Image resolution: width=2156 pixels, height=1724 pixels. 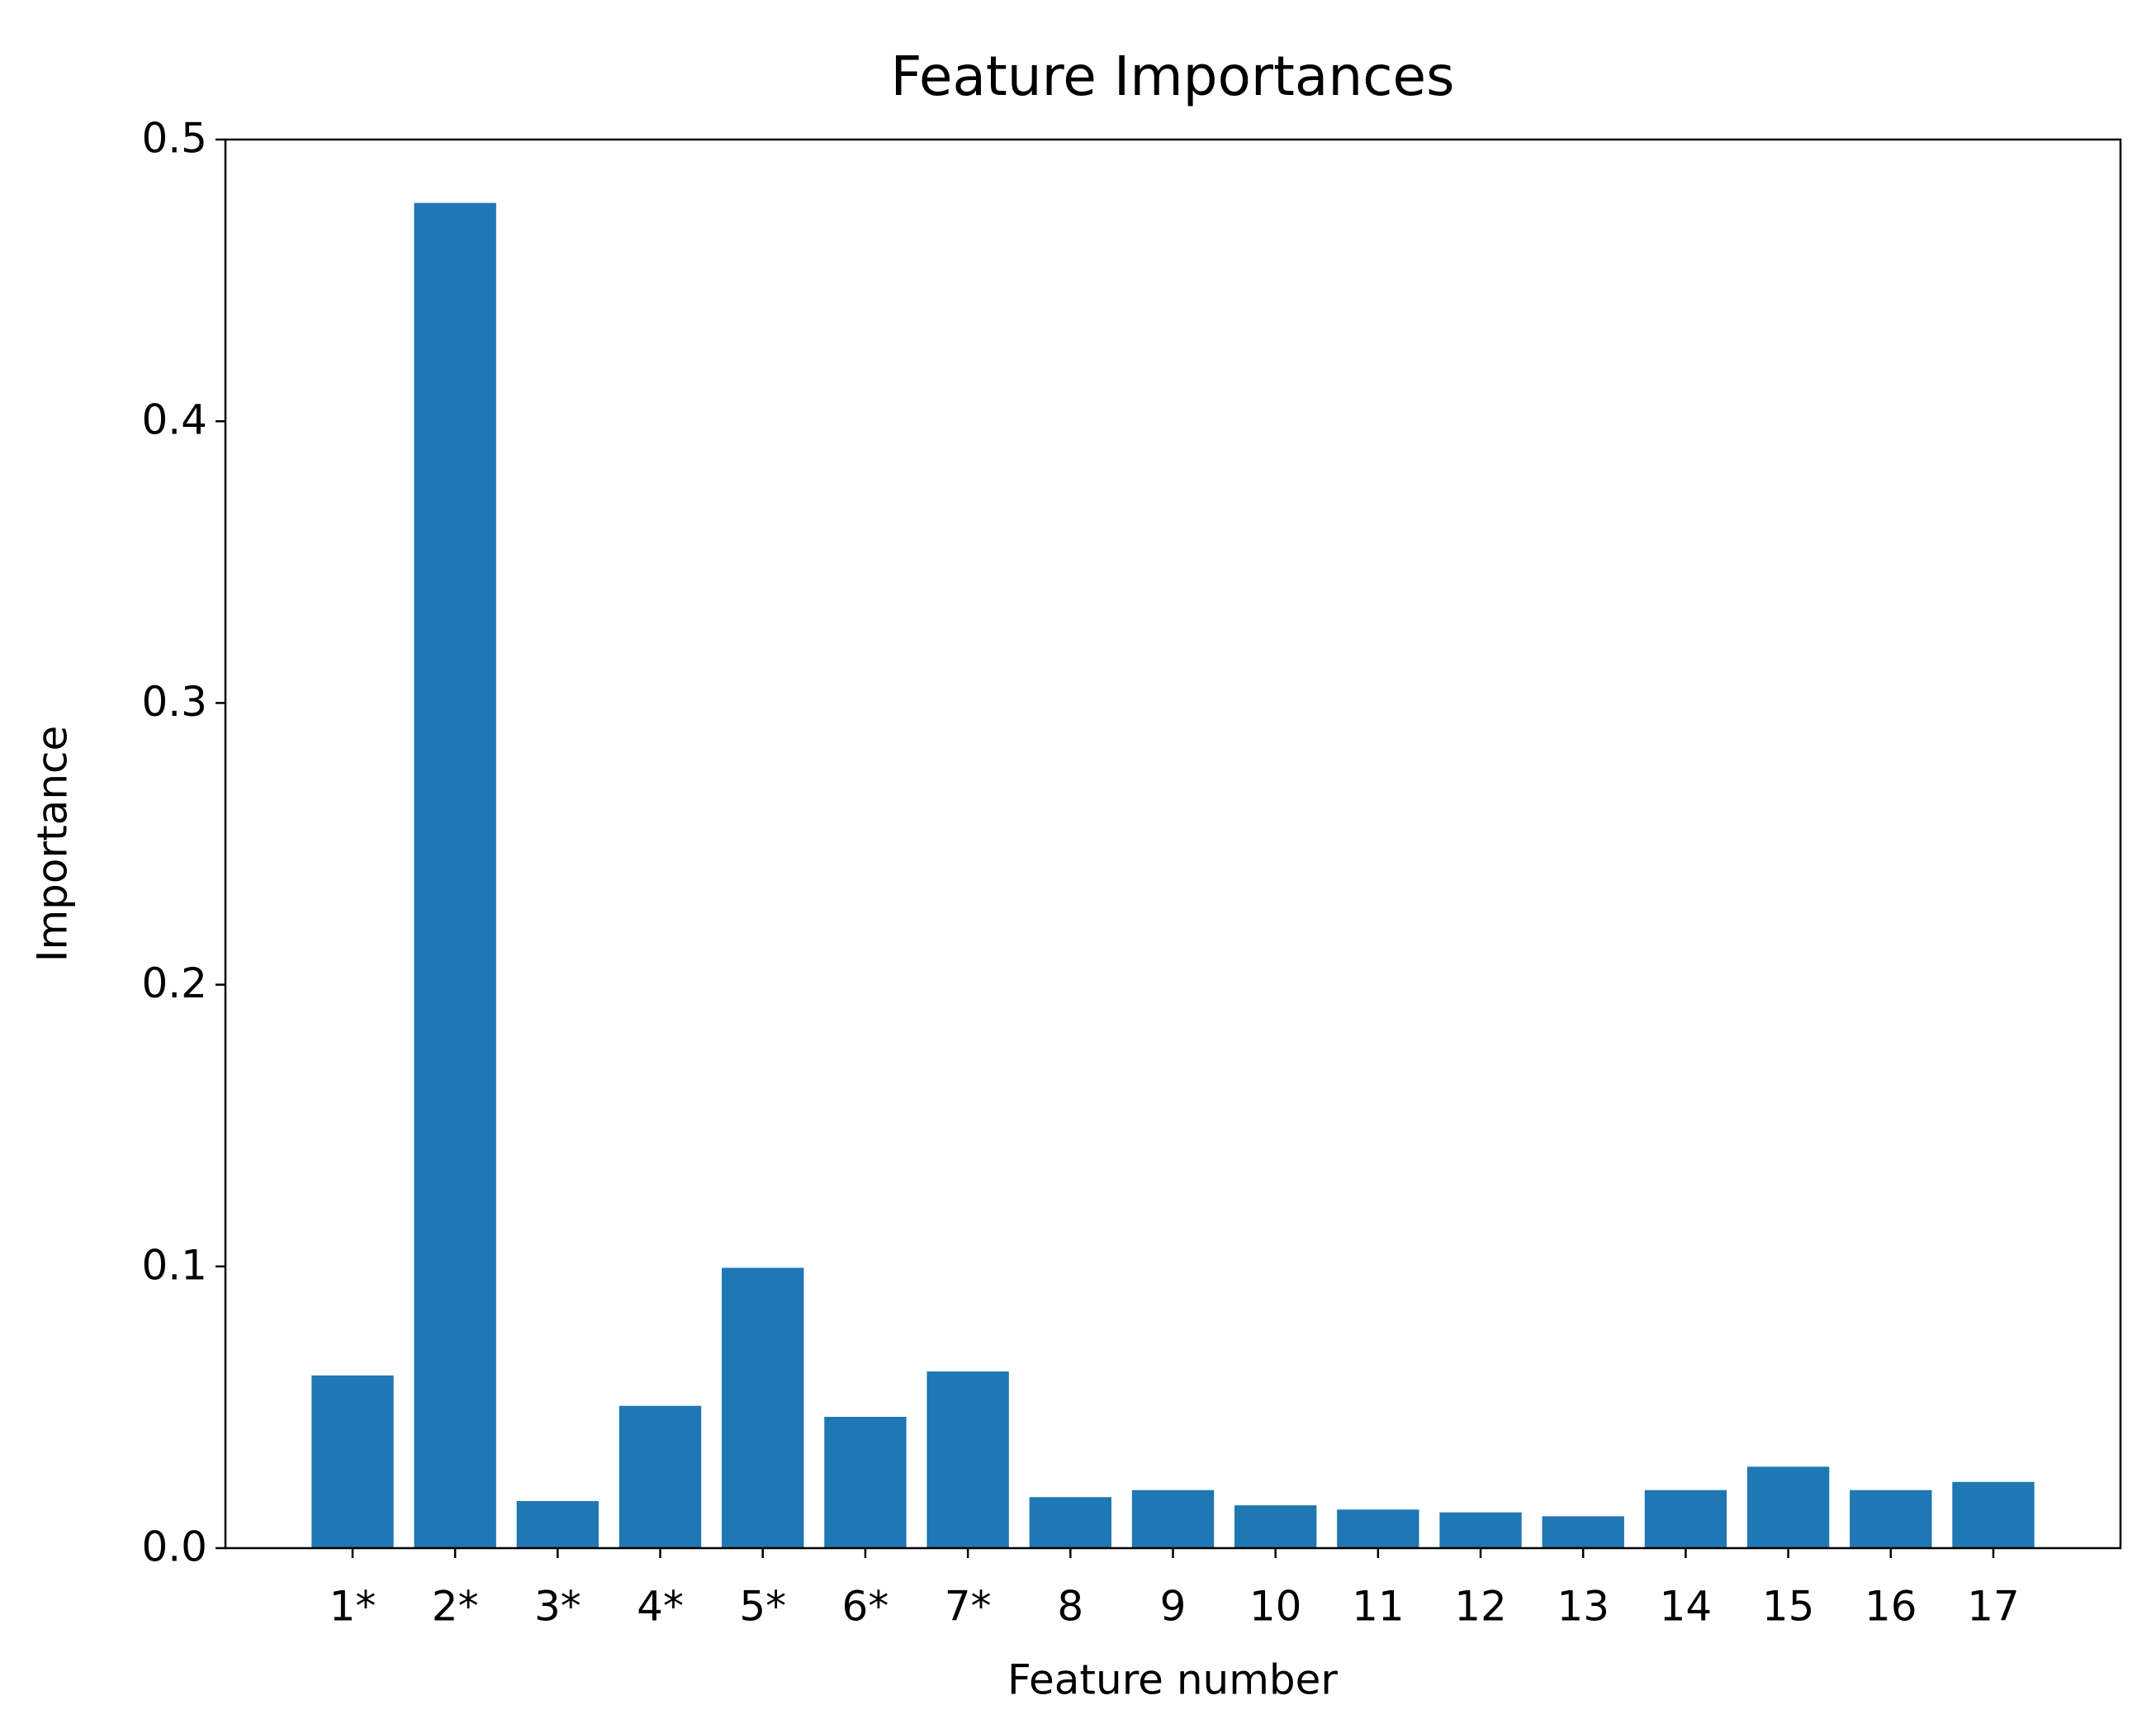 I want to click on x-tick-label: 11, so click(x=1378, y=1607).